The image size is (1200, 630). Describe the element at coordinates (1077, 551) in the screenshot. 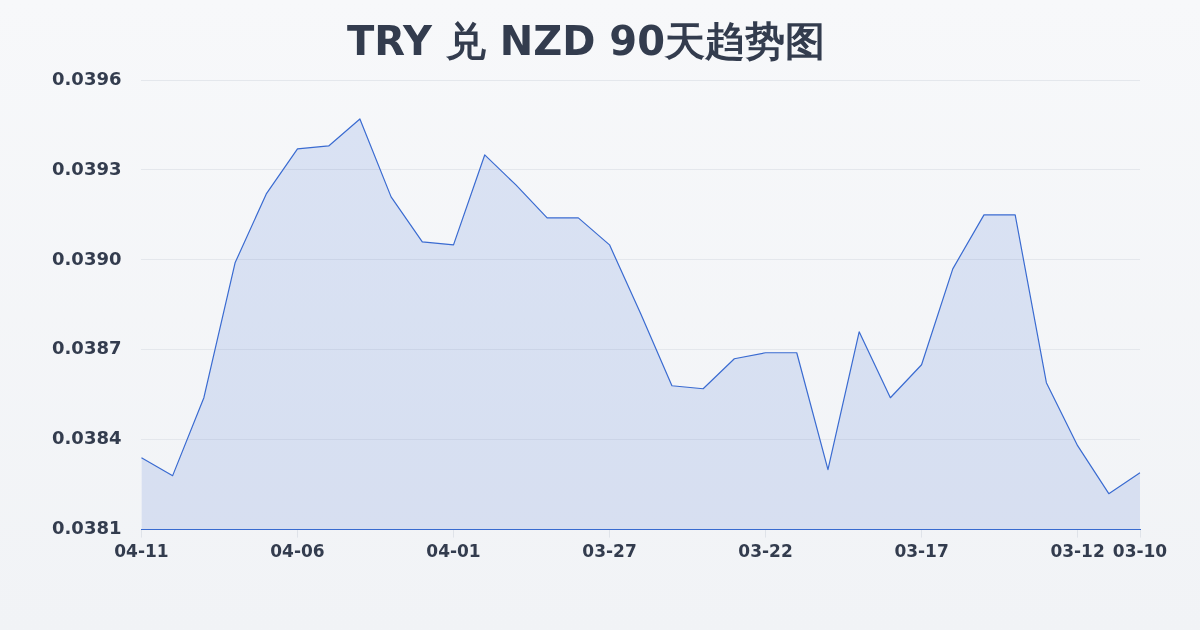

I see `x-tick-label: 03-12` at that location.